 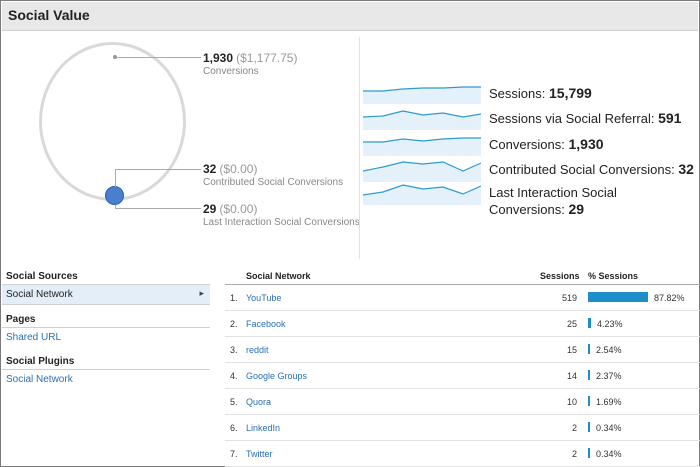 I want to click on table-row: 7. Twitter 2 0.34%, so click(x=462, y=454).